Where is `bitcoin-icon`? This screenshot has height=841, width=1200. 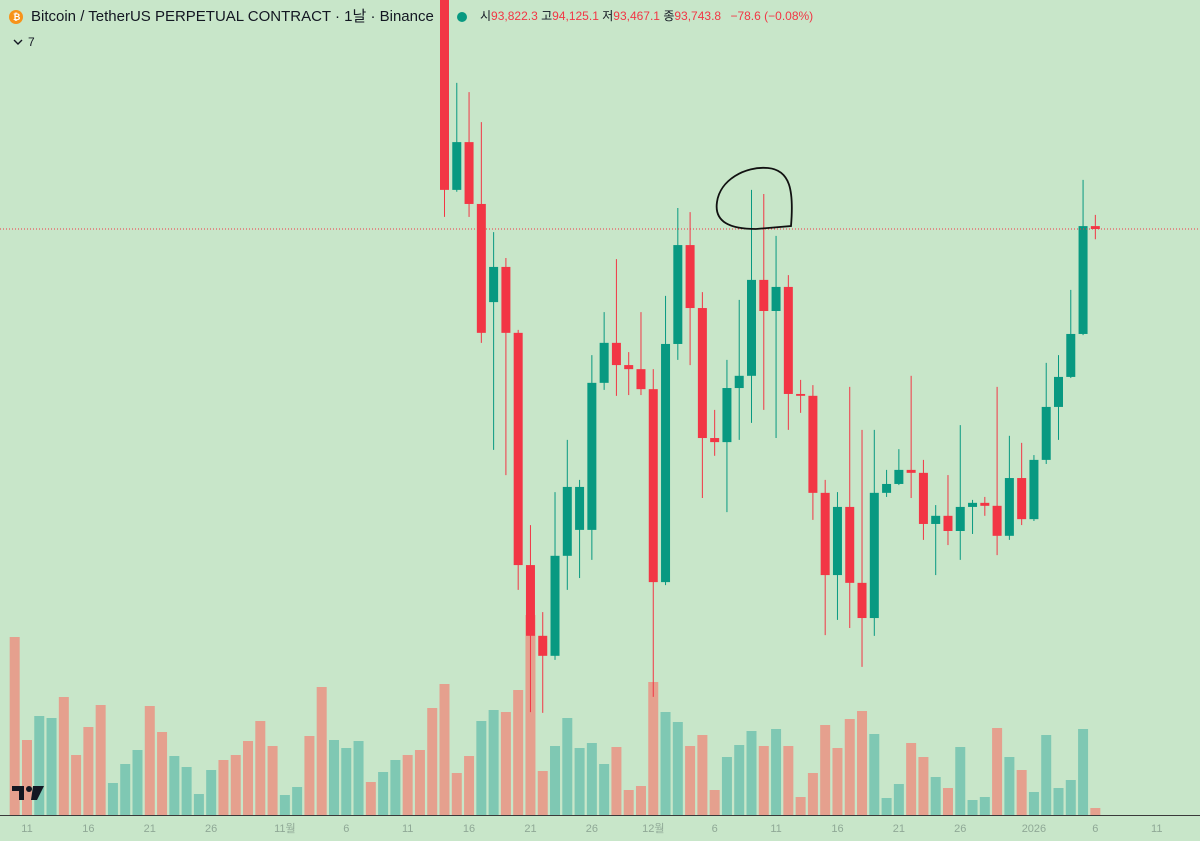 bitcoin-icon is located at coordinates (16, 17).